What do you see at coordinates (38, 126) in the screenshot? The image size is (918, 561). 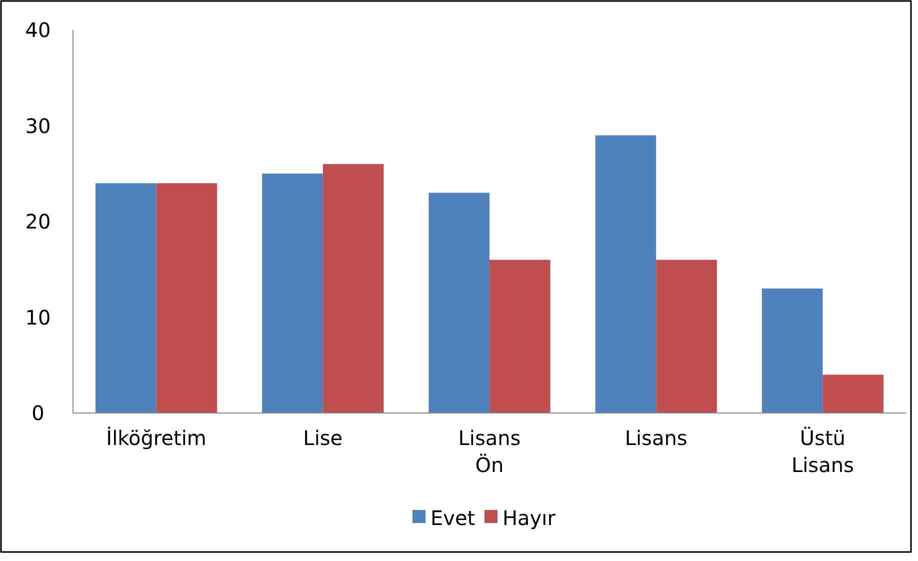 I see `y-tick-label: 30` at bounding box center [38, 126].